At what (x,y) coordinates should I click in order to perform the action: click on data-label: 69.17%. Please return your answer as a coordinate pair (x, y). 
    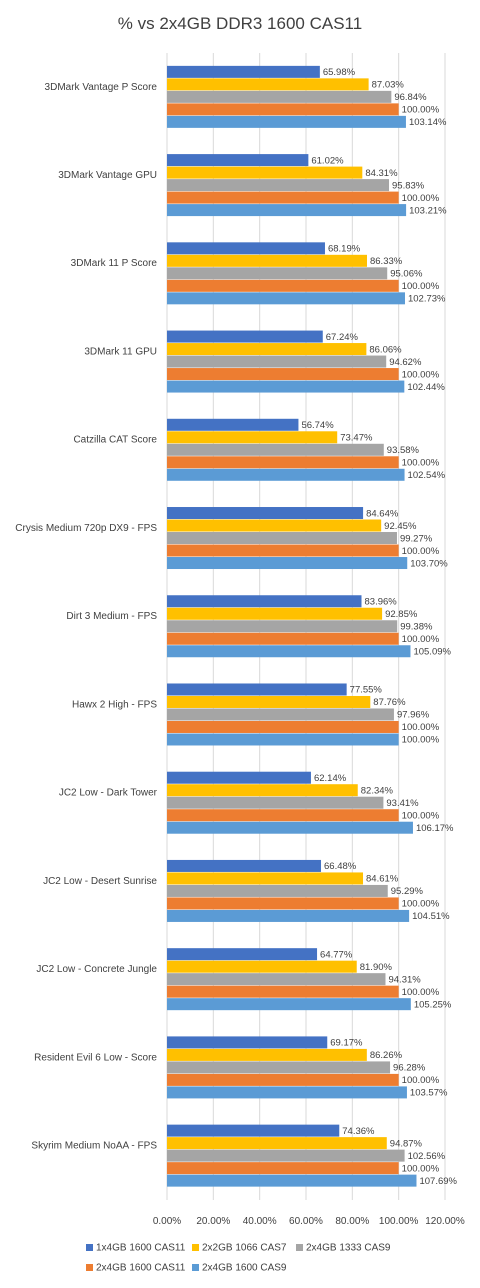
    Looking at the image, I should click on (346, 1043).